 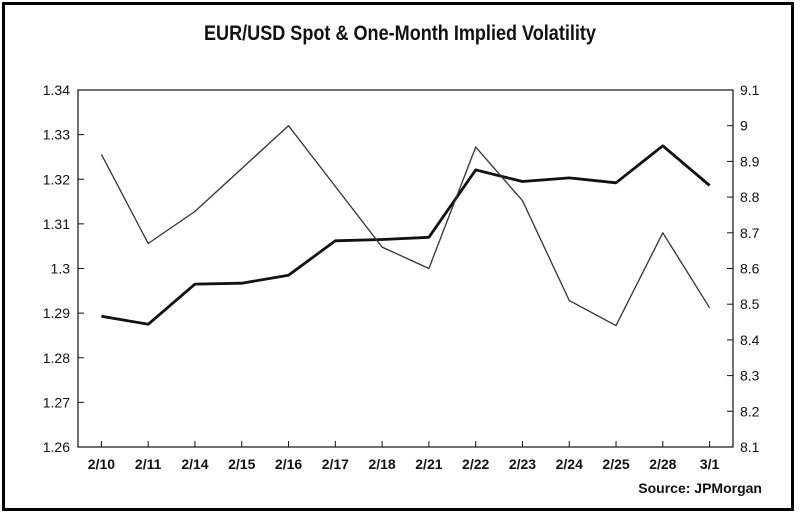 I want to click on x-tick-label: 2/28, so click(x=662, y=464).